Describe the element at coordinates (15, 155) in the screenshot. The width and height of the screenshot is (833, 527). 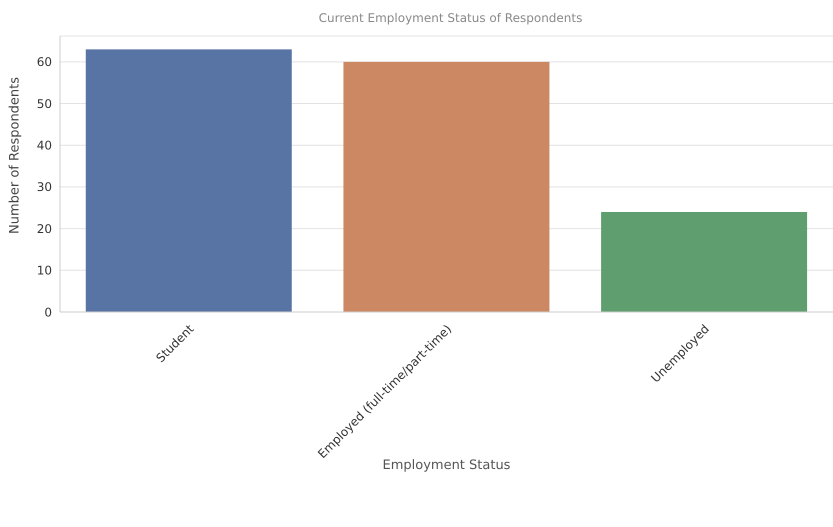
I see `y-axis-title: Number of Respondents` at that location.